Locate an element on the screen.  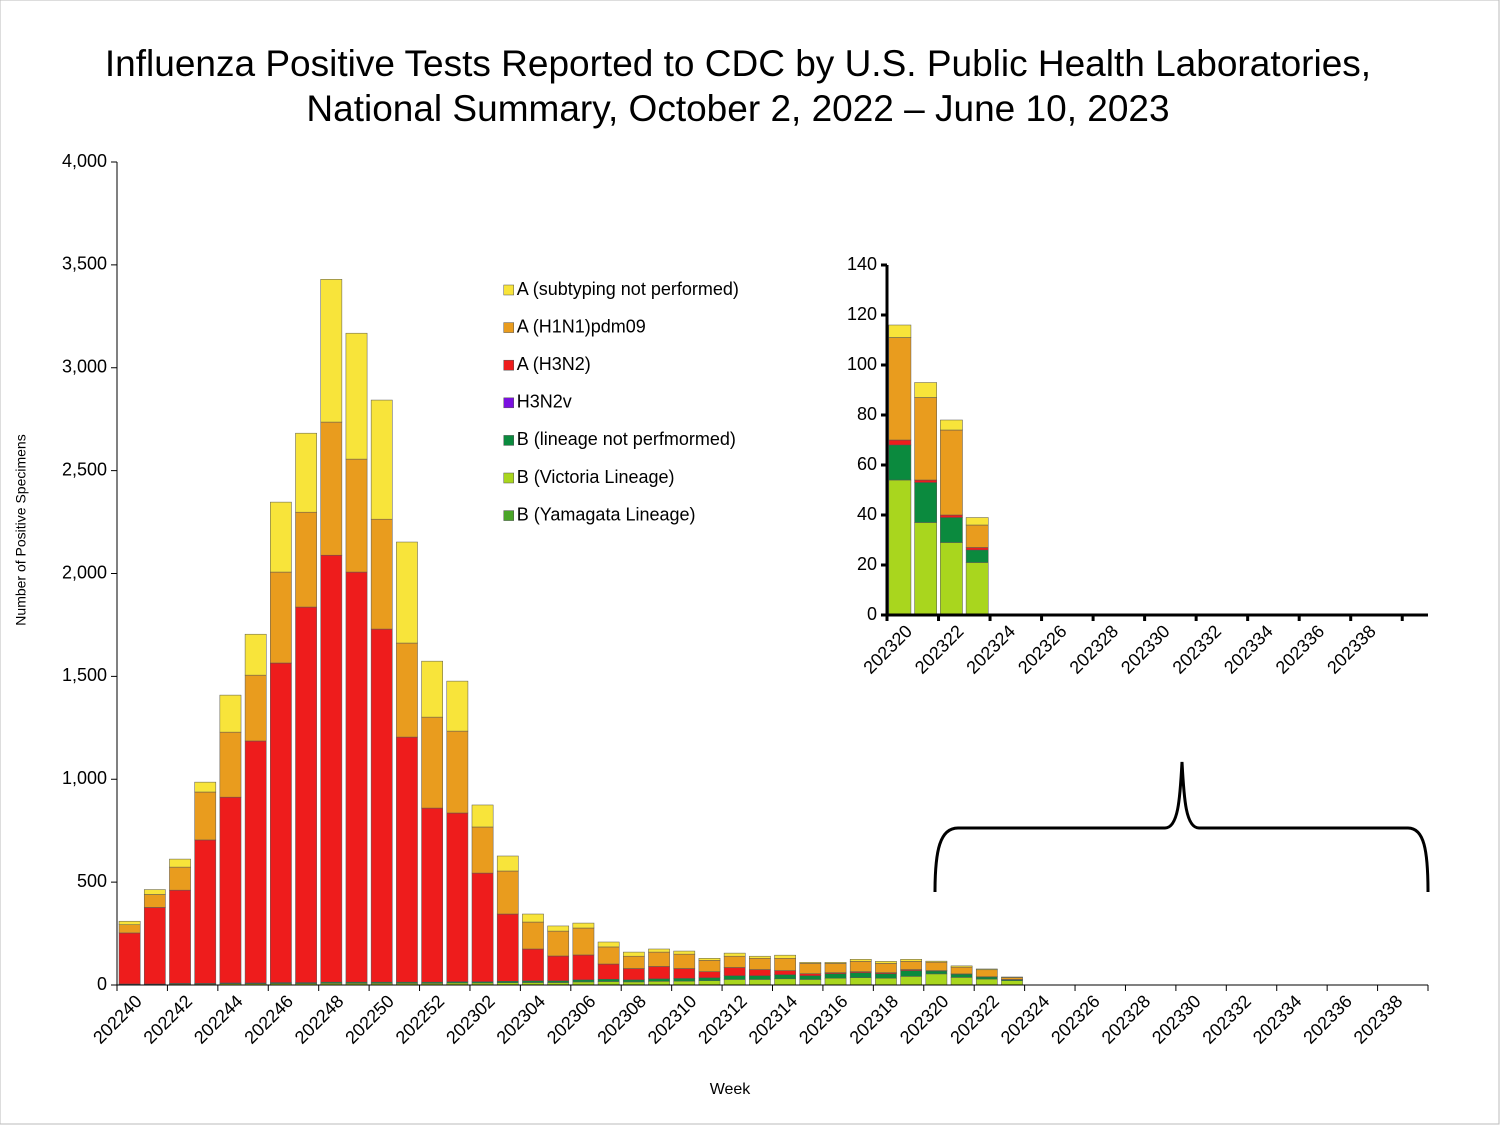
y-tick-label: 20 is located at coordinates (867, 564).